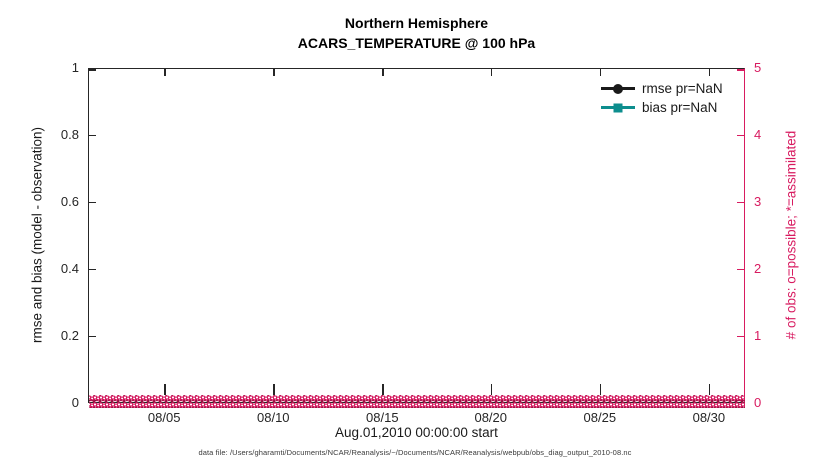 This screenshot has width=830, height=470. What do you see at coordinates (69, 201) in the screenshot?
I see `left-y-tick-label: 0.6` at bounding box center [69, 201].